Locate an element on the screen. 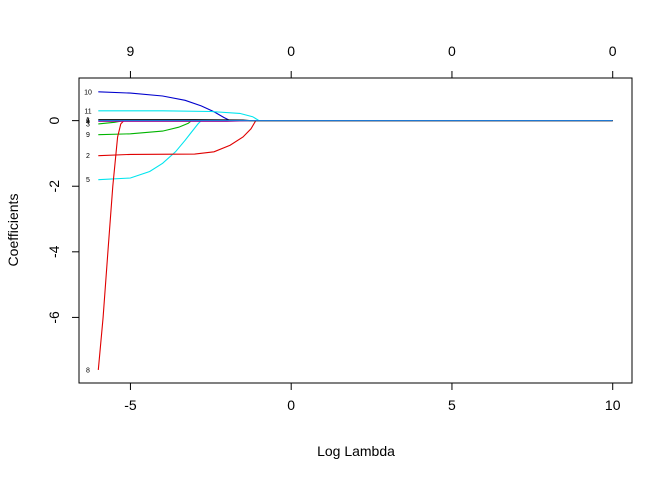 The width and height of the screenshot is (672, 480). x-tick-label: 5 is located at coordinates (452, 405).